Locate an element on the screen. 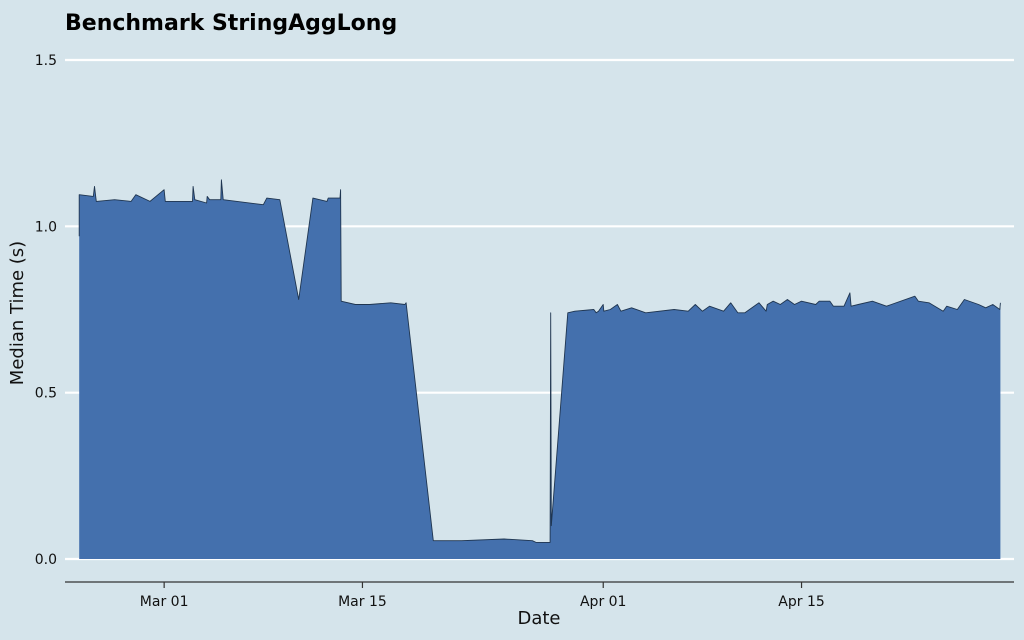  x-axis-ticks: Mar 01 Mar 15 Apr 01 Apr 15 is located at coordinates (482, 596).